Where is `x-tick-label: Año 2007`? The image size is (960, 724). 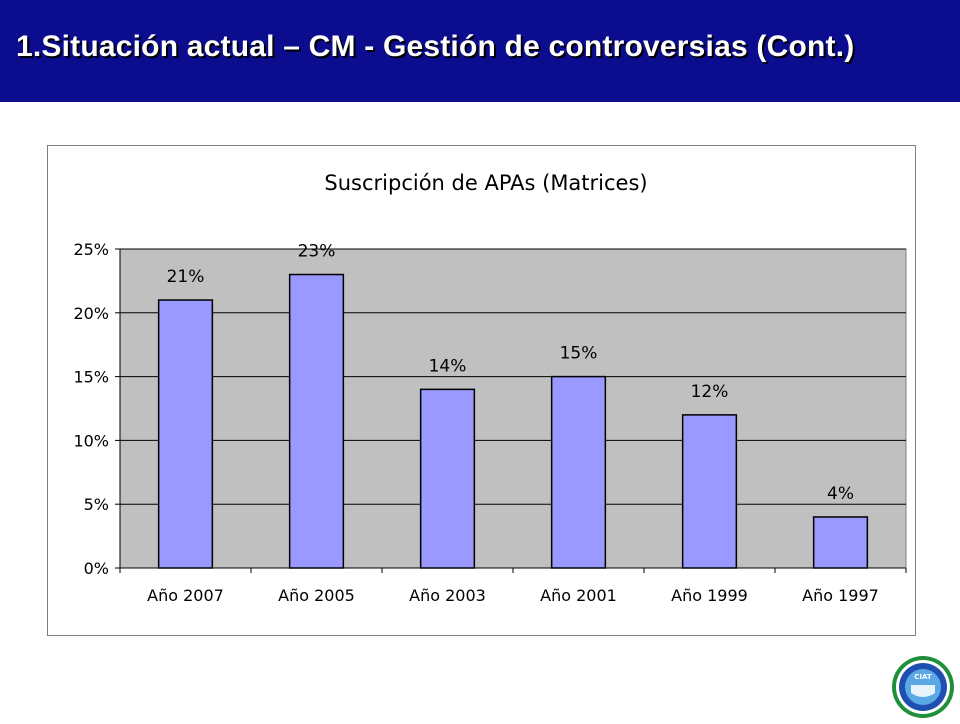 x-tick-label: Año 2007 is located at coordinates (185, 595).